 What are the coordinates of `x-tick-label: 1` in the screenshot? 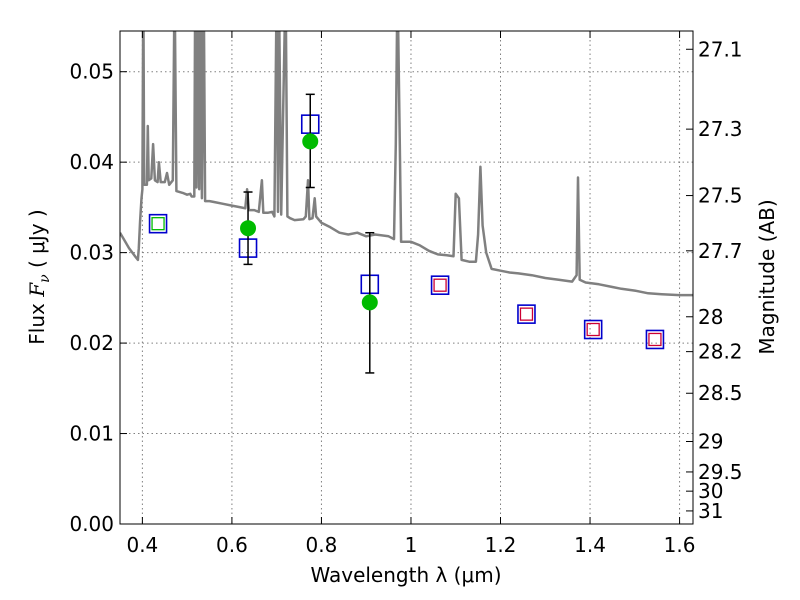 It's located at (411, 545).